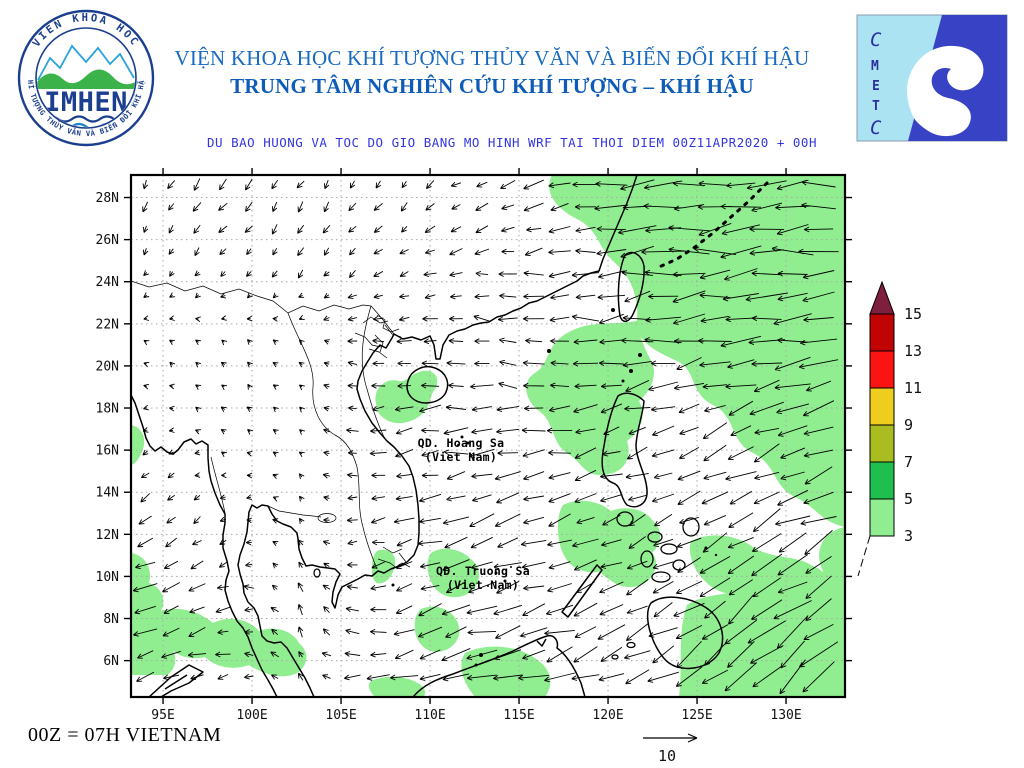  I want to click on lat-tick-label: 28N, so click(107, 198).